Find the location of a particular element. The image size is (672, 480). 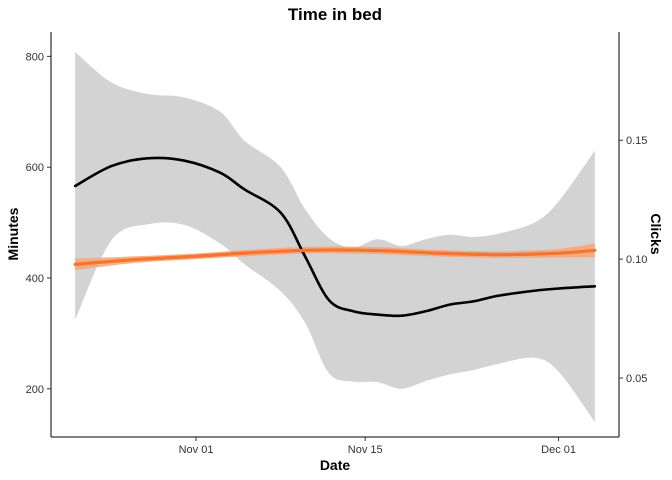

y-tick-label: 200 is located at coordinates (35, 390).